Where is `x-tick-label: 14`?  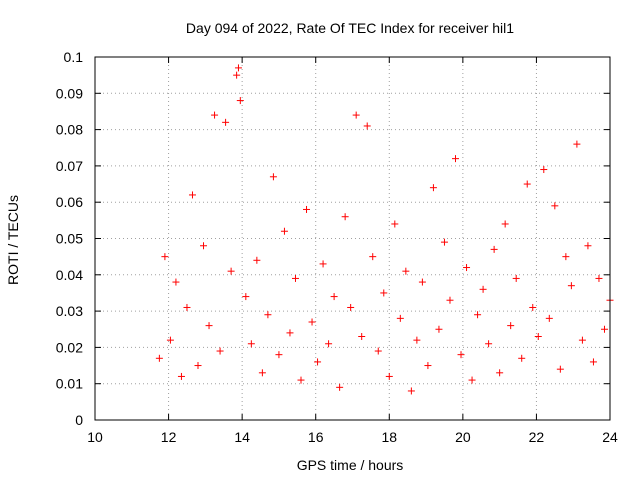
x-tick-label: 14 is located at coordinates (242, 437).